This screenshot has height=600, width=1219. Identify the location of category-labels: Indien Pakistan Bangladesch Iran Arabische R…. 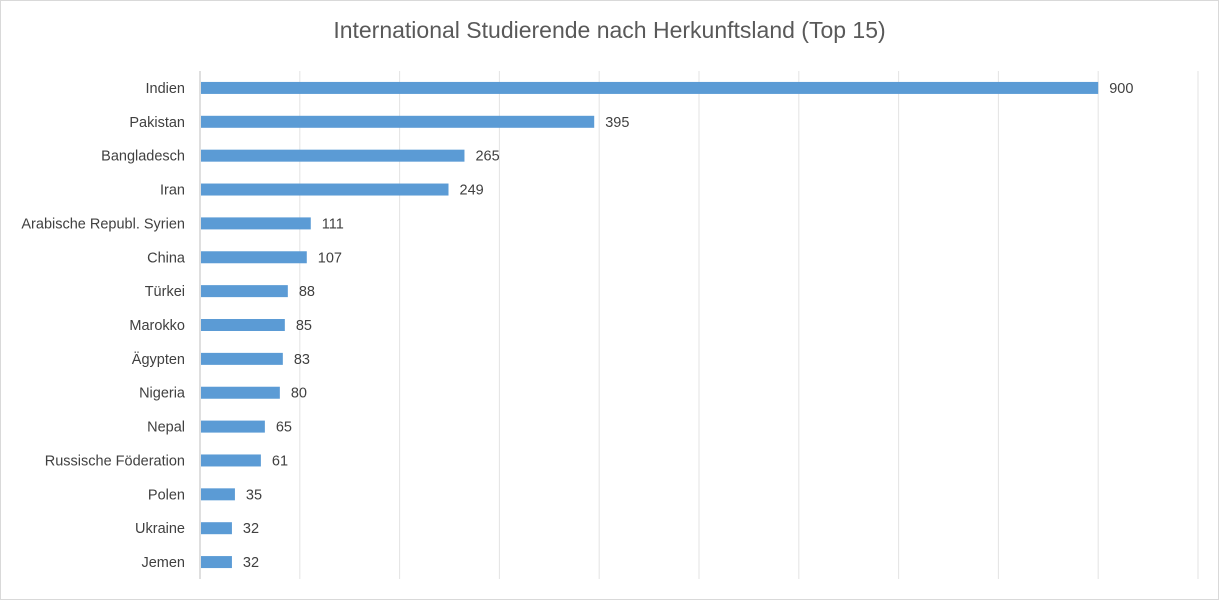
(103, 326).